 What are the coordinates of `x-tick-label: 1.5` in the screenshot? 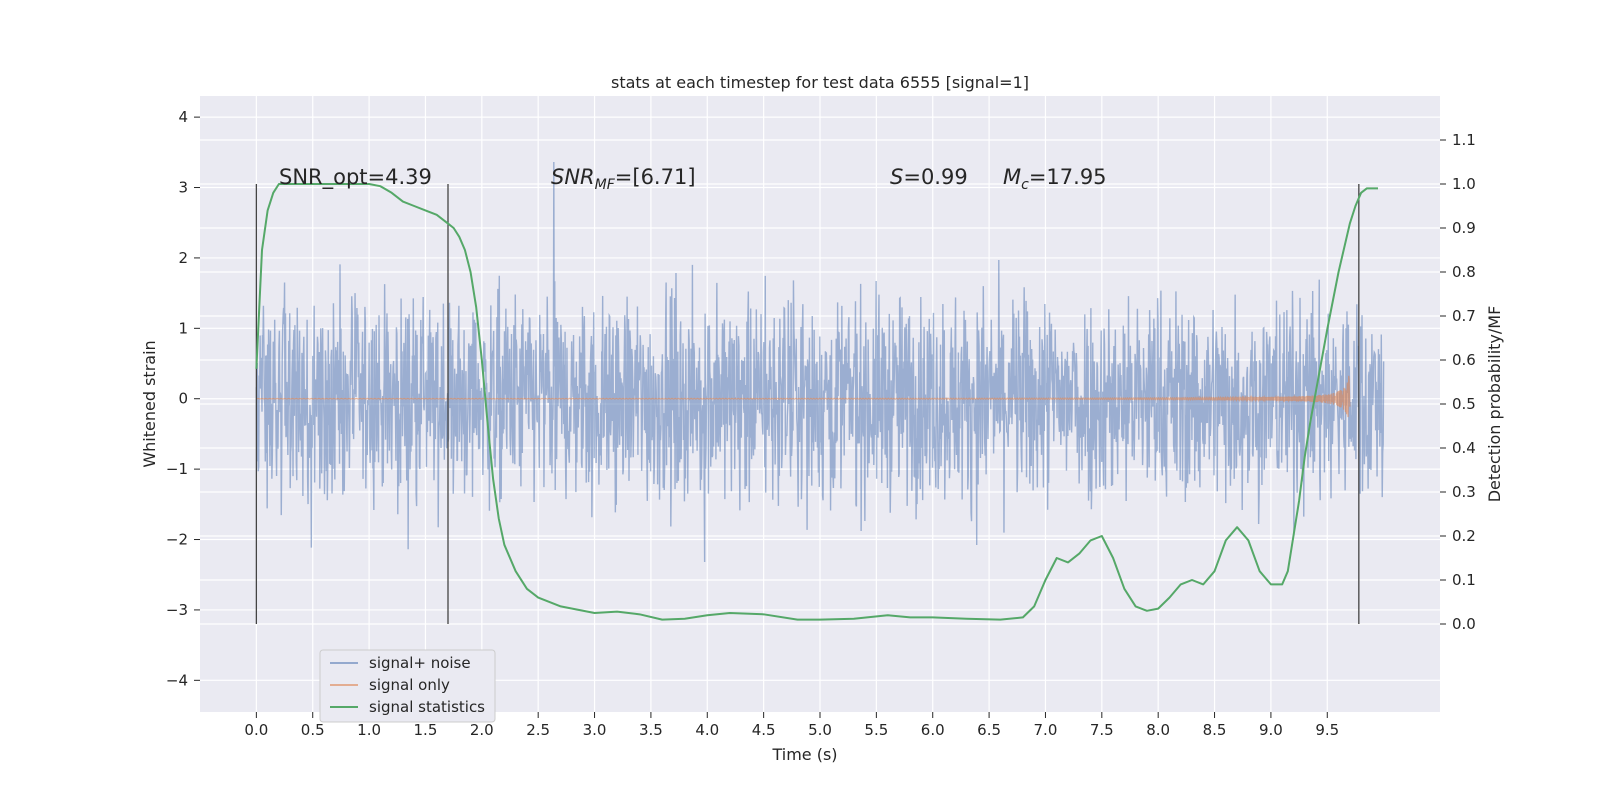 It's located at (426, 730).